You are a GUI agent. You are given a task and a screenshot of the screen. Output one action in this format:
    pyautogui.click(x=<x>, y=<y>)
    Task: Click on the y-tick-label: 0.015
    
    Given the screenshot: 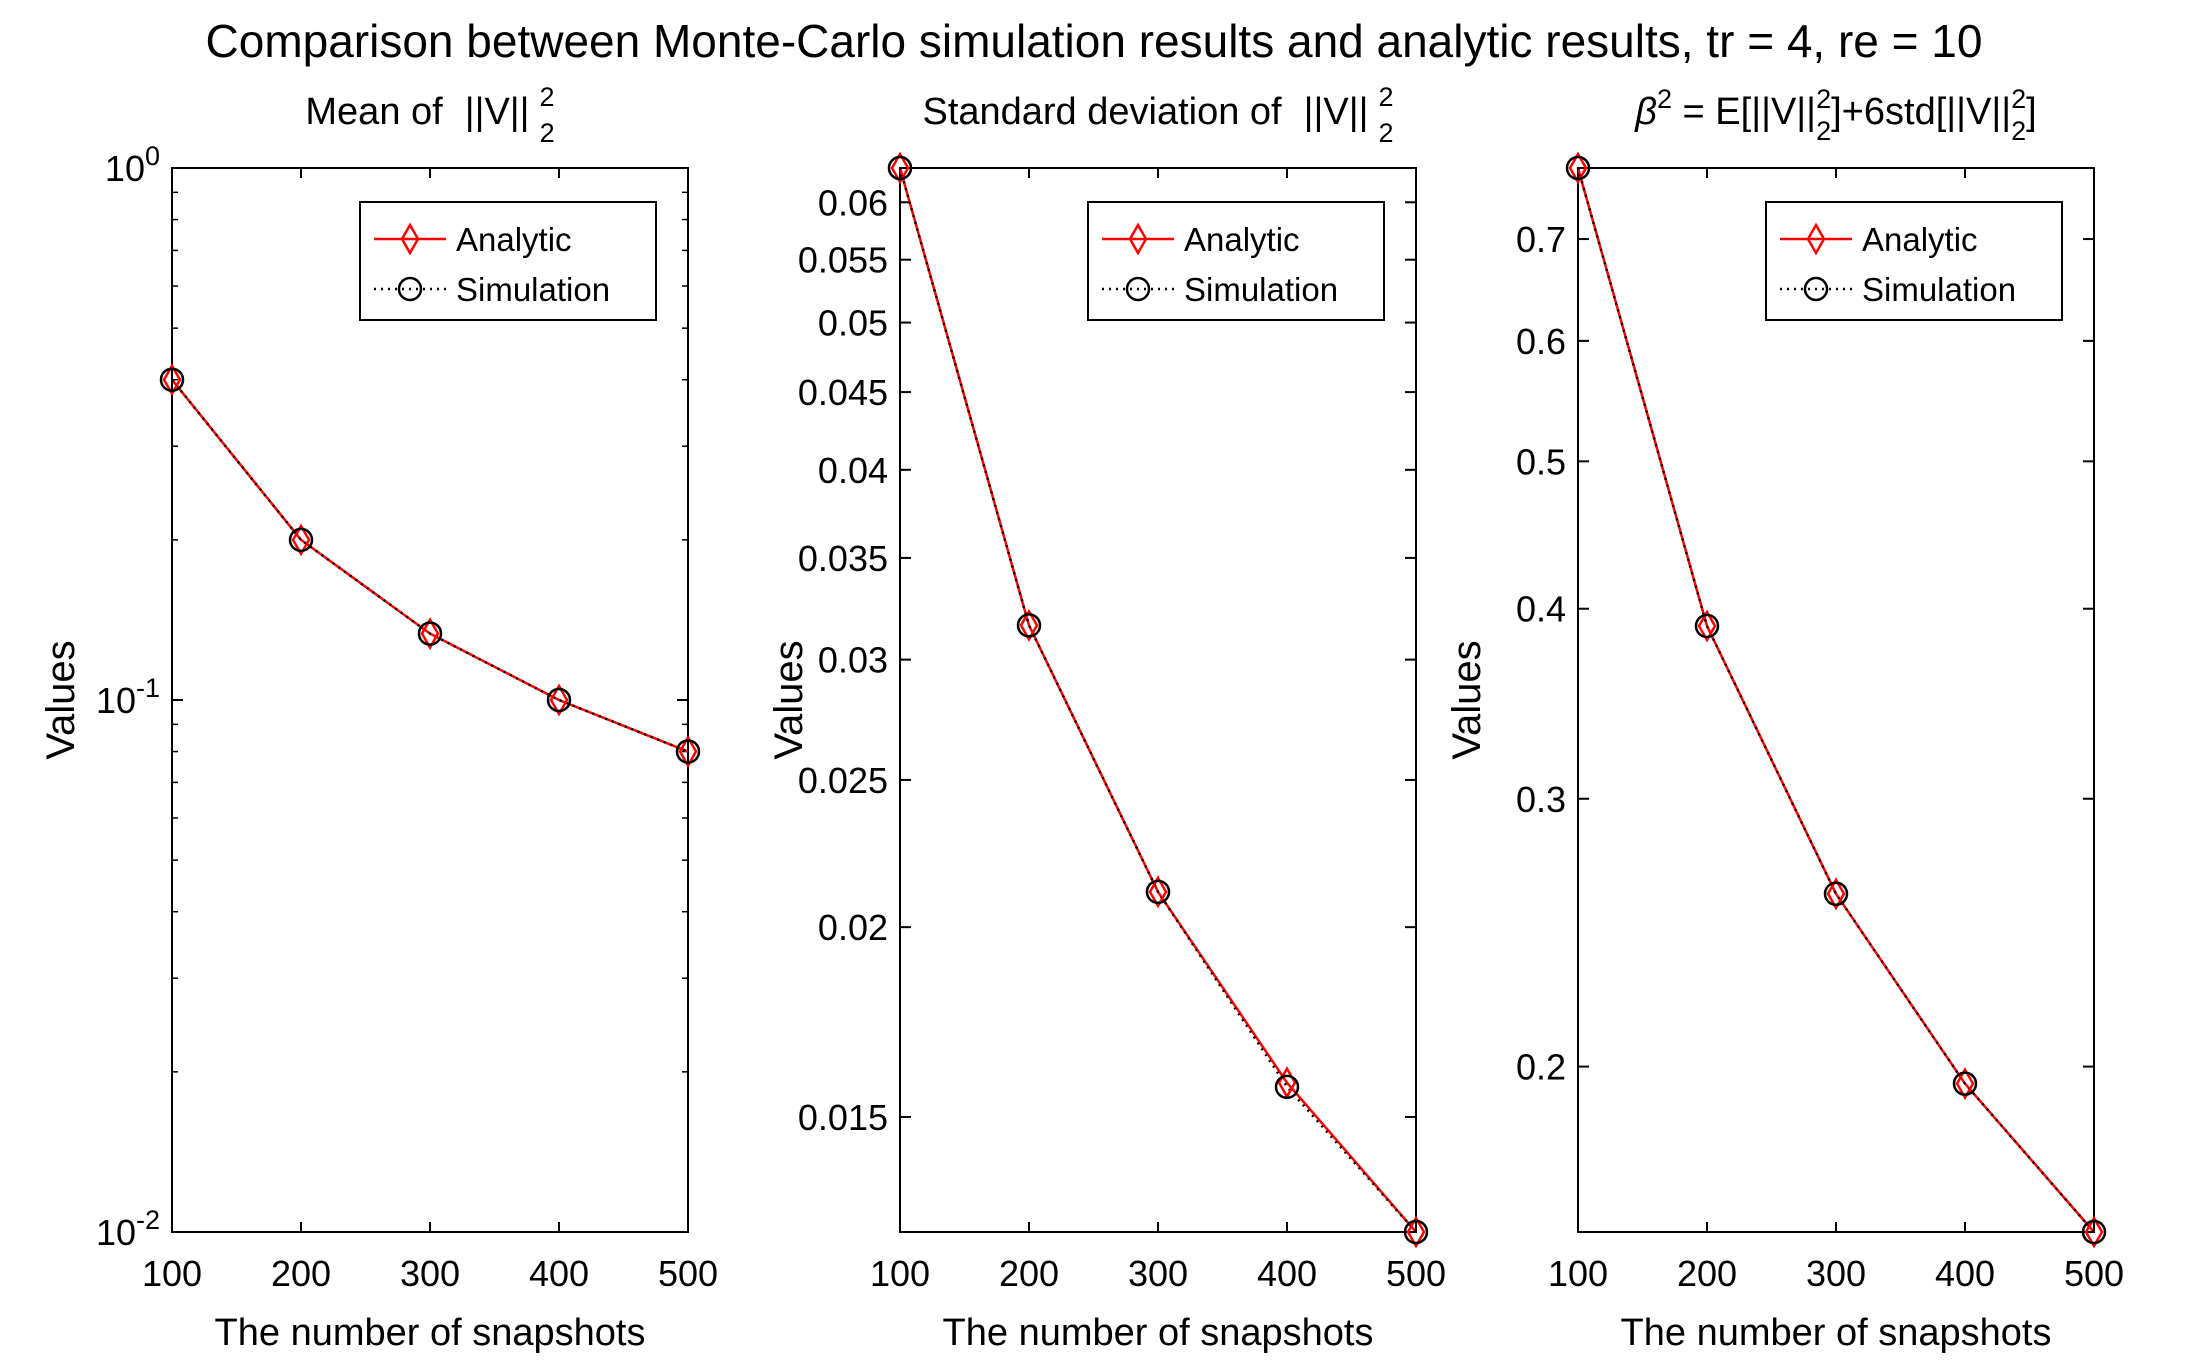 What is the action you would take?
    pyautogui.click(x=843, y=1117)
    